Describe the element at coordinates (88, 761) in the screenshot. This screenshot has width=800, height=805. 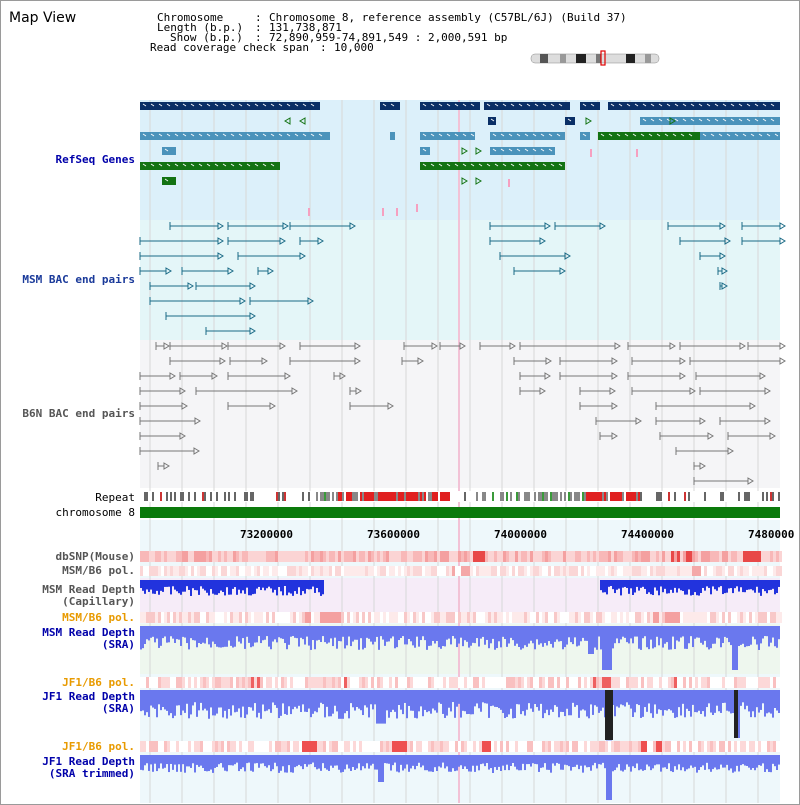
I see `track-label-jf1-trimmed: JF1 Read Depth` at that location.